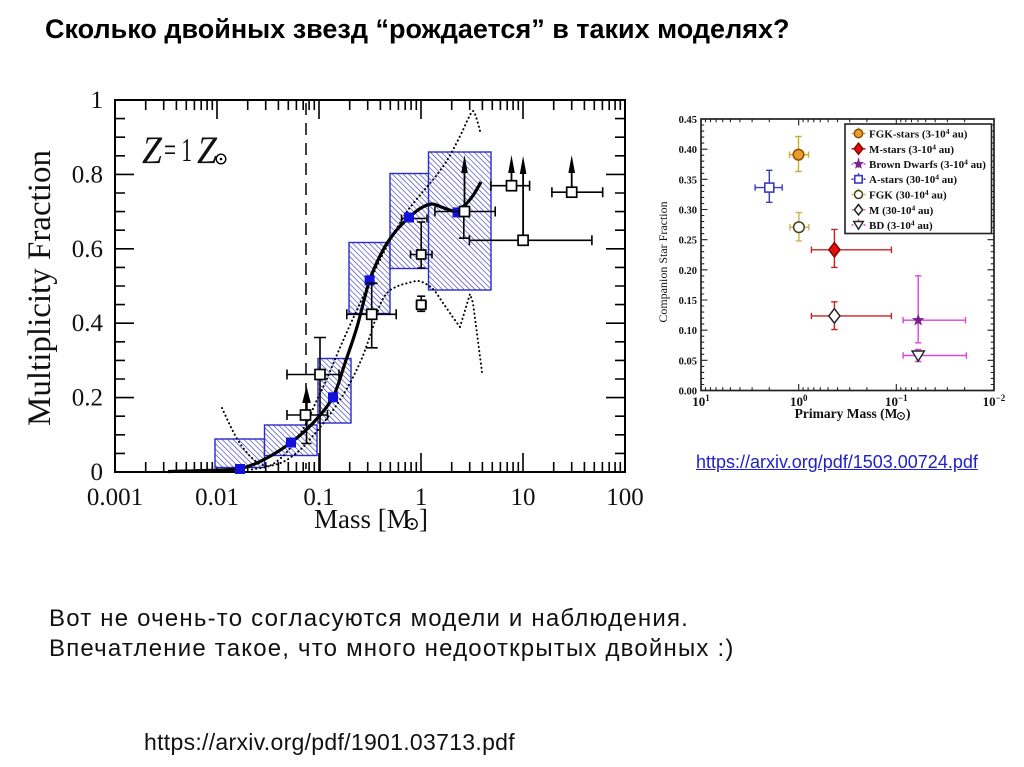  I want to click on svg-text: 10, so click(523, 497).